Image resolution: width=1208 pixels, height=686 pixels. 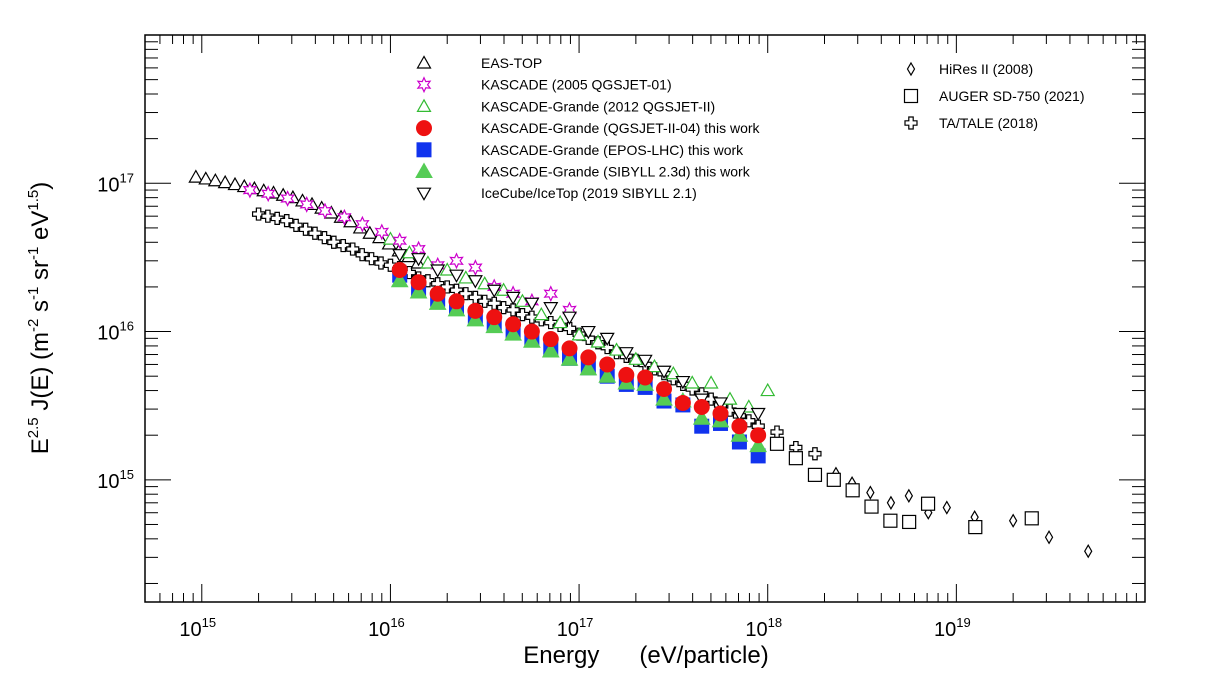 I want to click on legend-label: EAS-TOP, so click(x=511, y=63).